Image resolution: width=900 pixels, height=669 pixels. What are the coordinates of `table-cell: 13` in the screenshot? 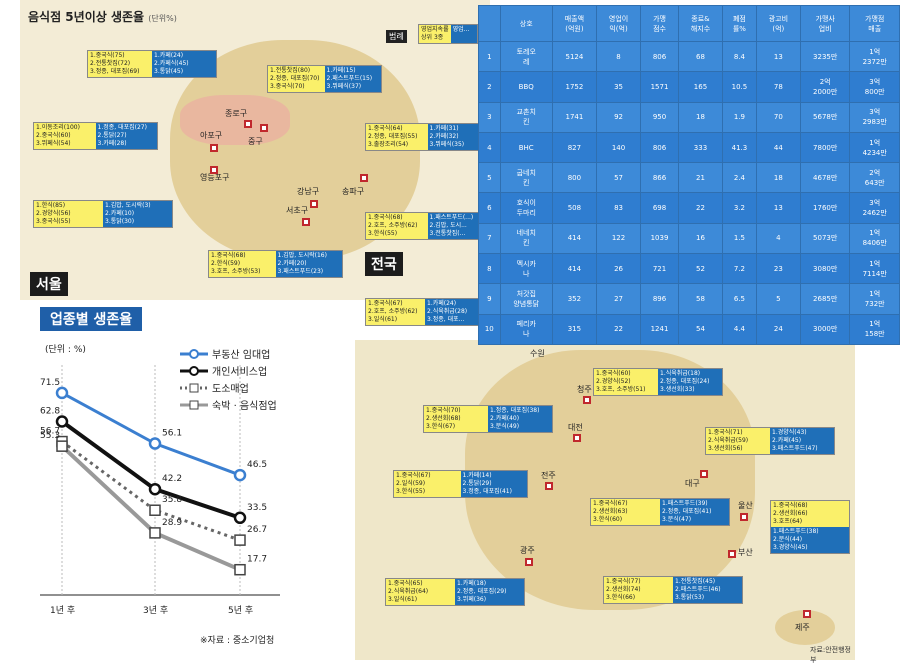 It's located at (778, 56).